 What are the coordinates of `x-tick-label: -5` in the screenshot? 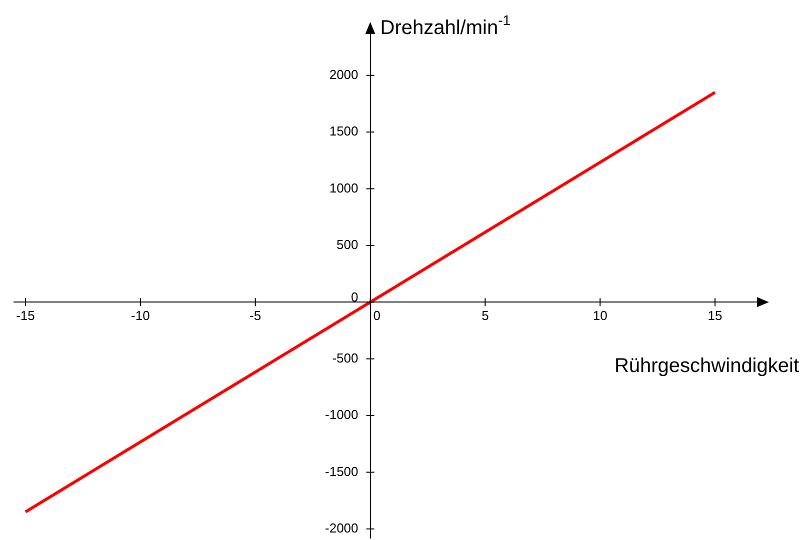 It's located at (256, 316).